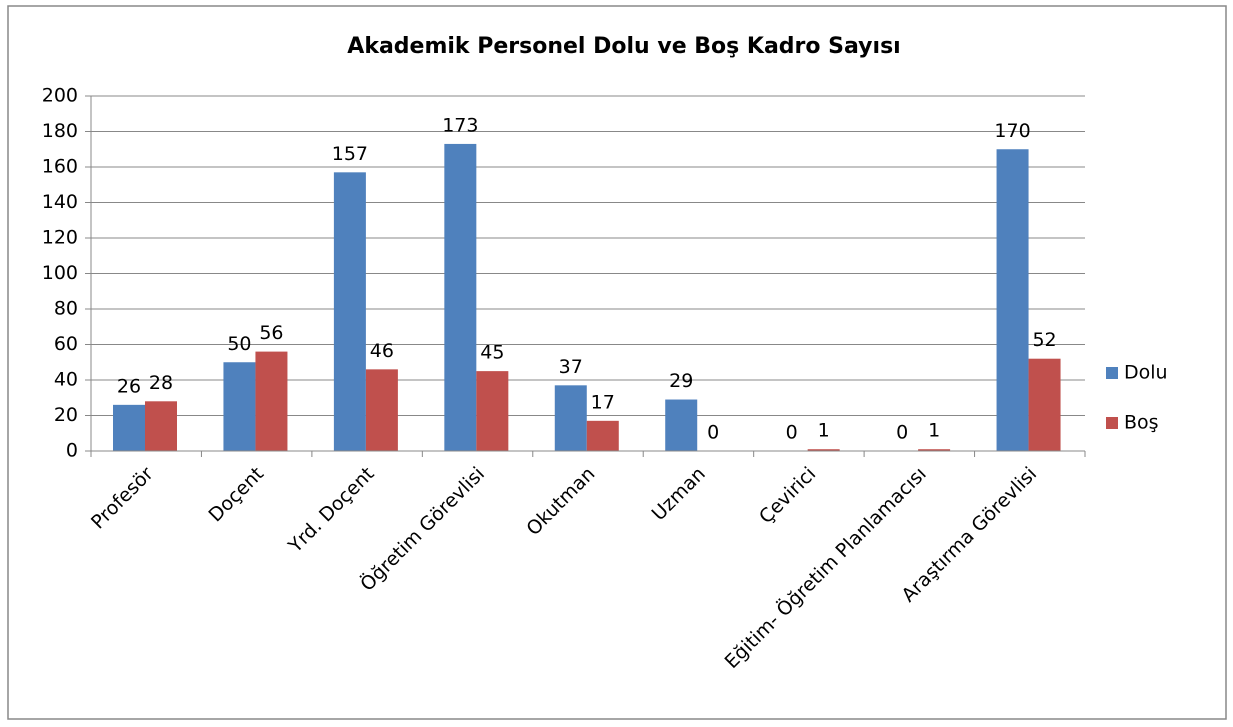 The image size is (1233, 727). I want to click on y-tick-label: 0, so click(72, 451).